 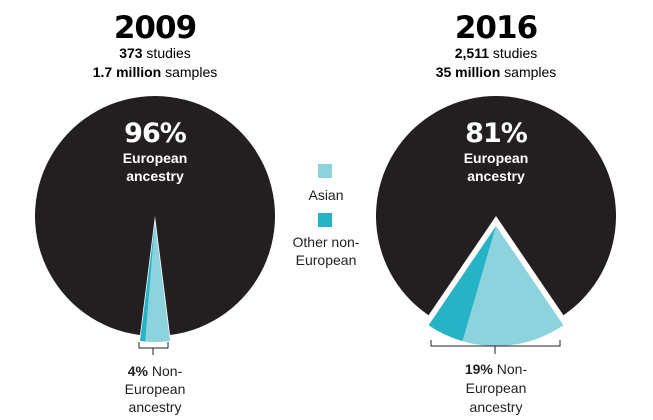 What do you see at coordinates (496, 53) in the screenshot?
I see `studies-label-2016: 2,511 studies` at bounding box center [496, 53].